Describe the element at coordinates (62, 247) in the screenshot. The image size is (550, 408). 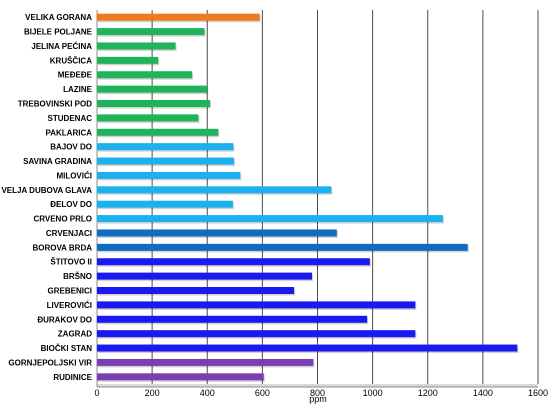
I see `category-label: BOROVA BRDA` at that location.